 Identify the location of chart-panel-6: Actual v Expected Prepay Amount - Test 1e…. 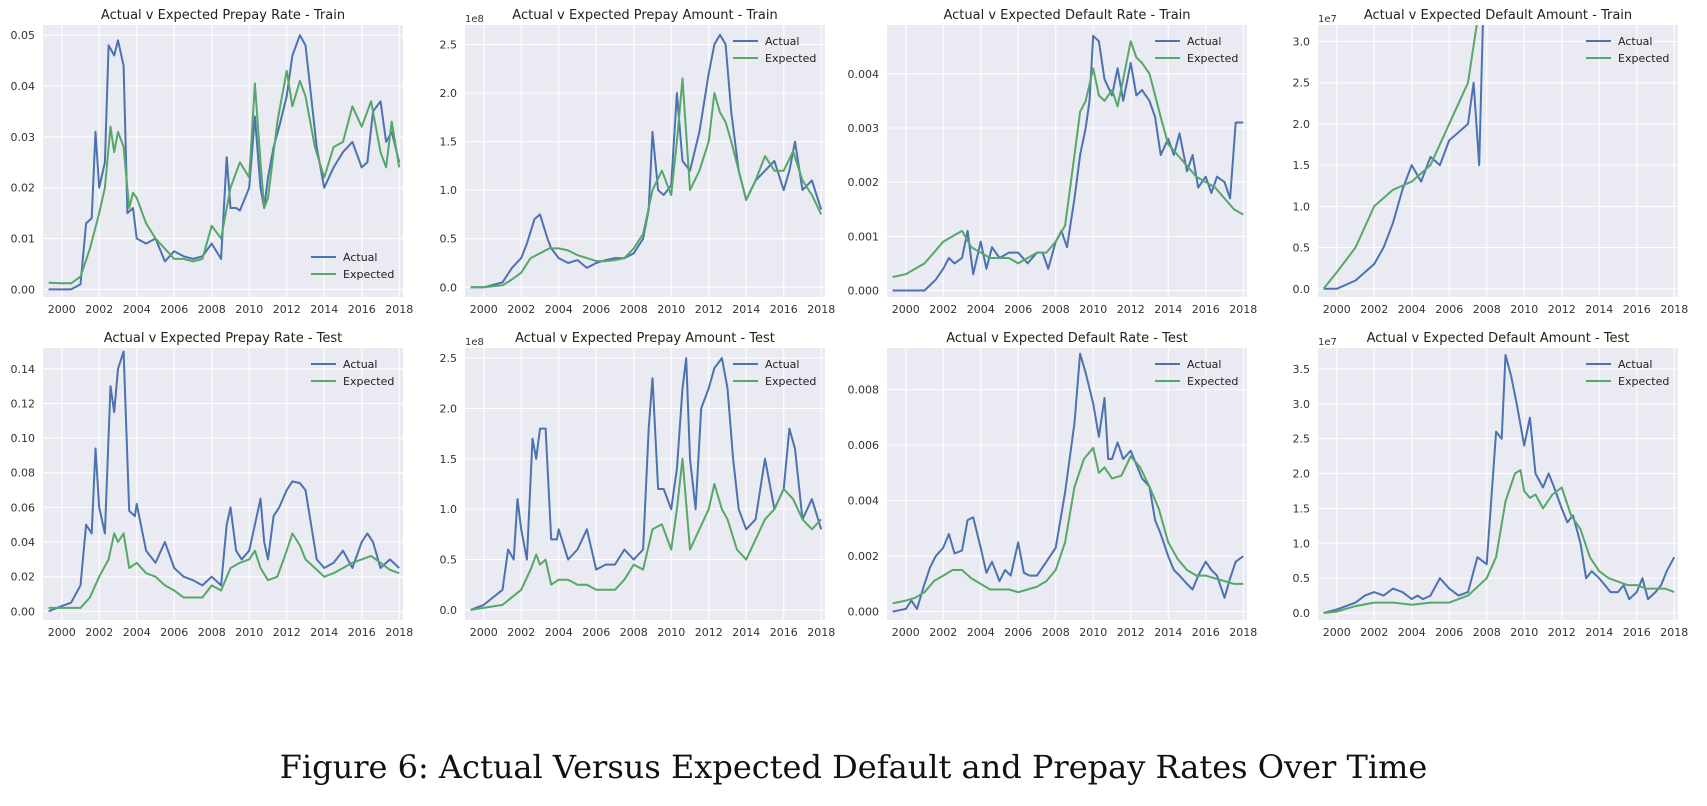
(638, 485).